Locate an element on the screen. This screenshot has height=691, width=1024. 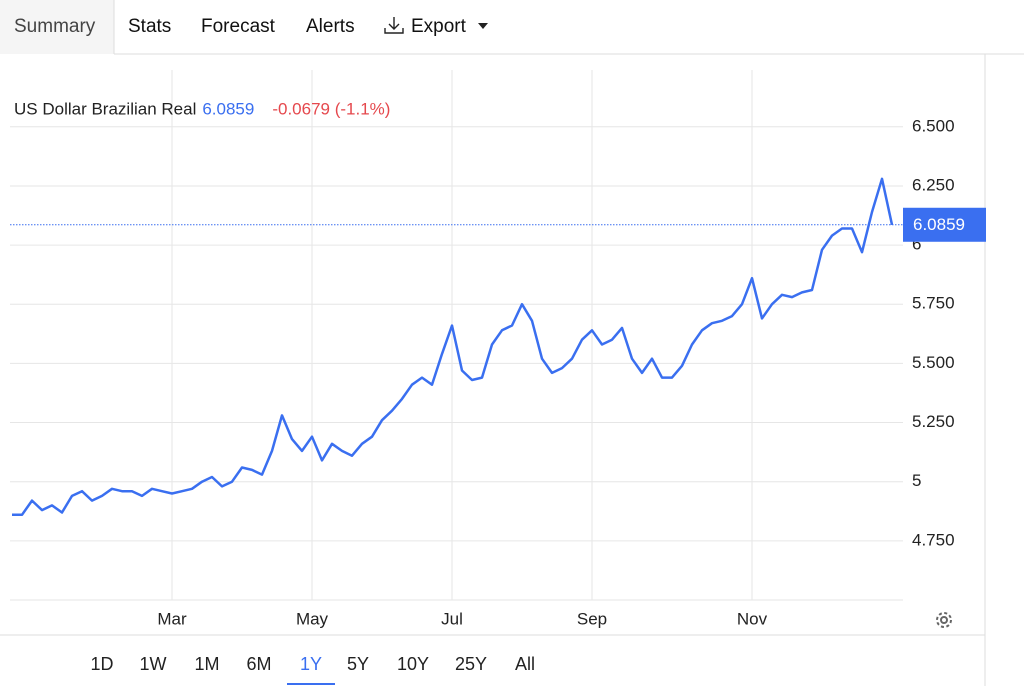
chart-title: US Dollar Brazilian Real is located at coordinates (105, 108).